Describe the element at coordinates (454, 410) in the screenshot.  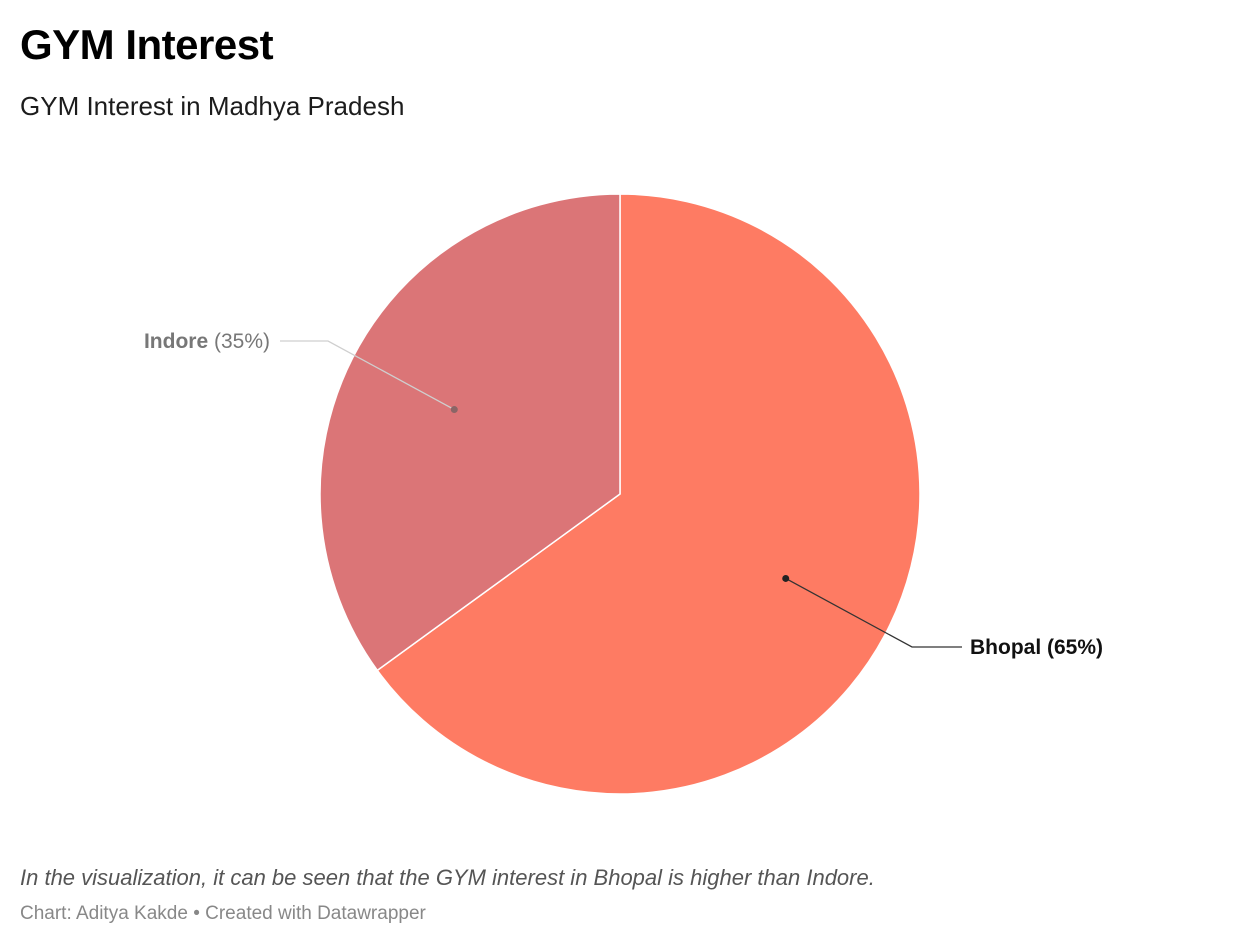
I see `leader-dot-indore` at that location.